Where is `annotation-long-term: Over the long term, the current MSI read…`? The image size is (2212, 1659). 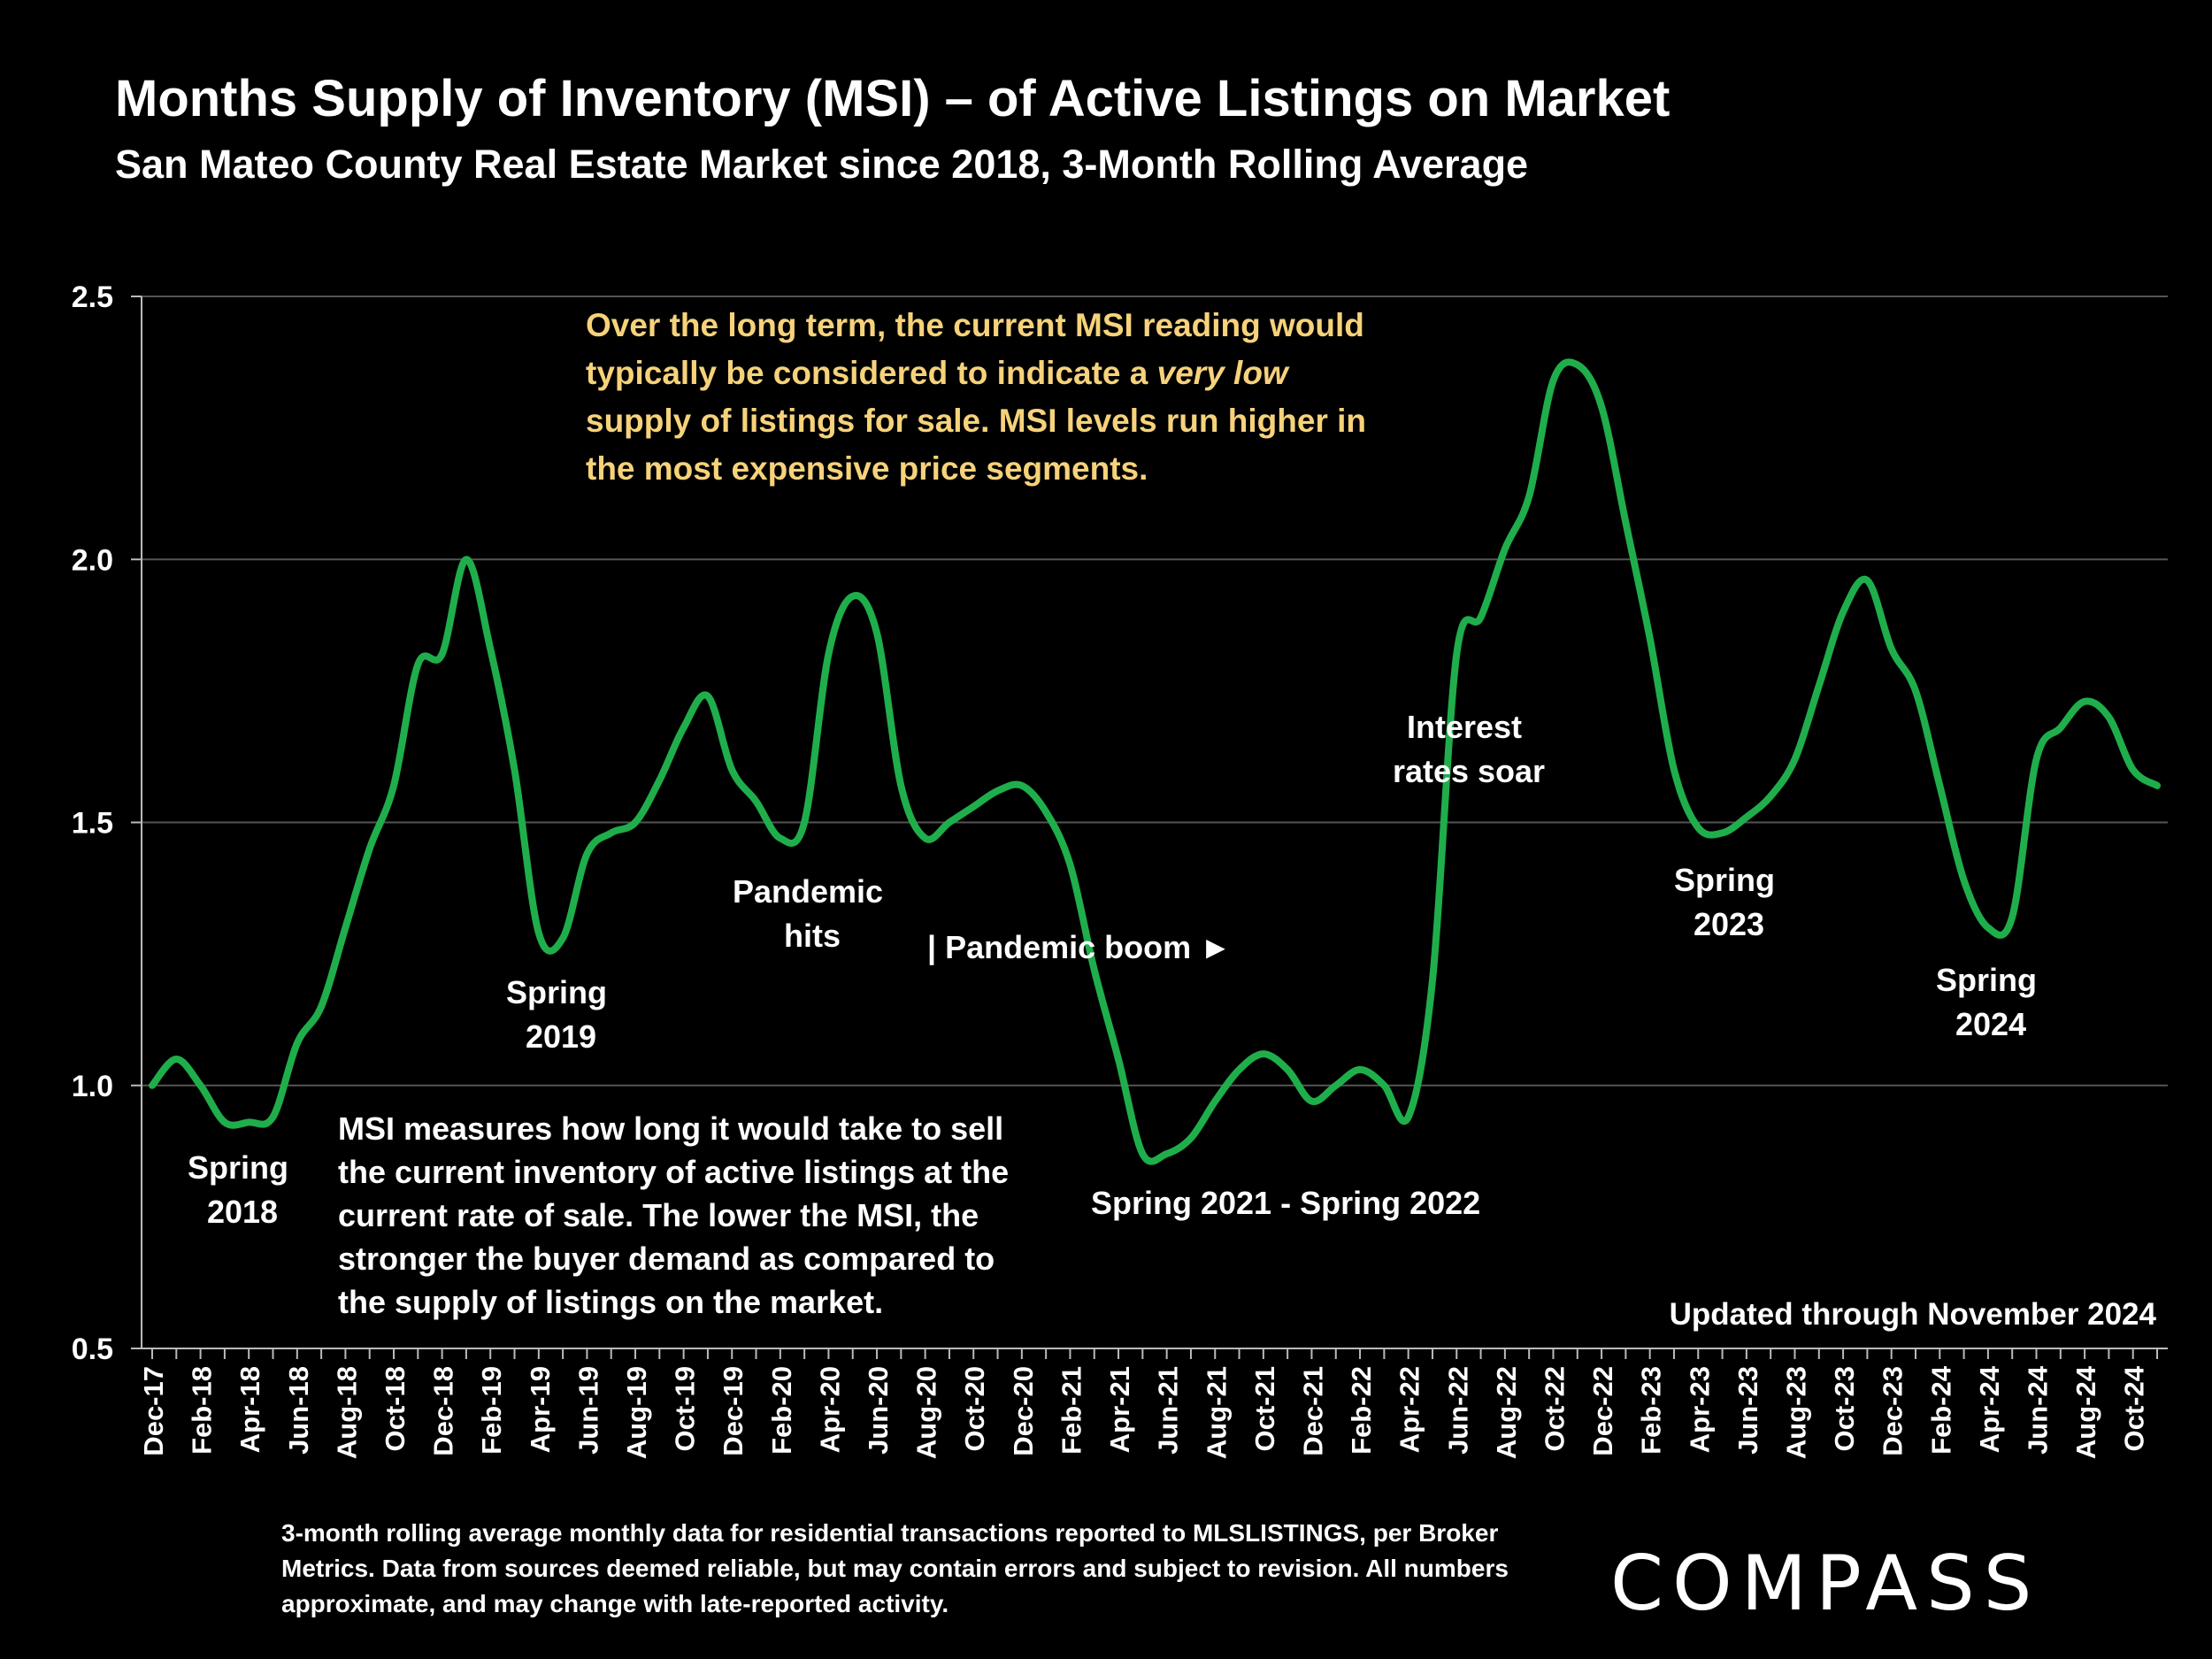 annotation-long-term: Over the long term, the current MSI read… is located at coordinates (981, 397).